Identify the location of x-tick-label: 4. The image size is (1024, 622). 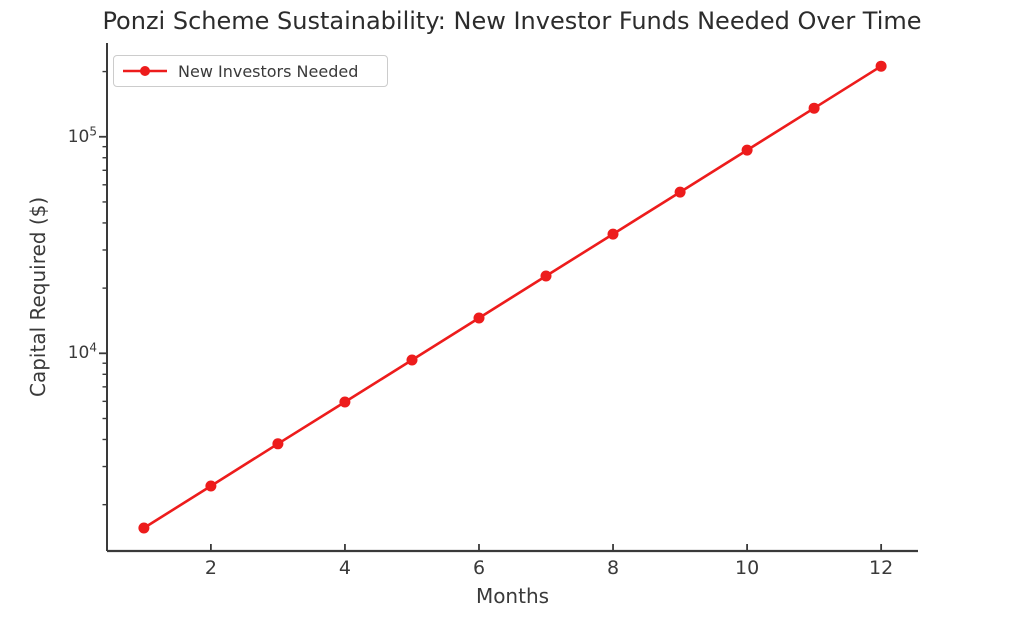
(344, 568).